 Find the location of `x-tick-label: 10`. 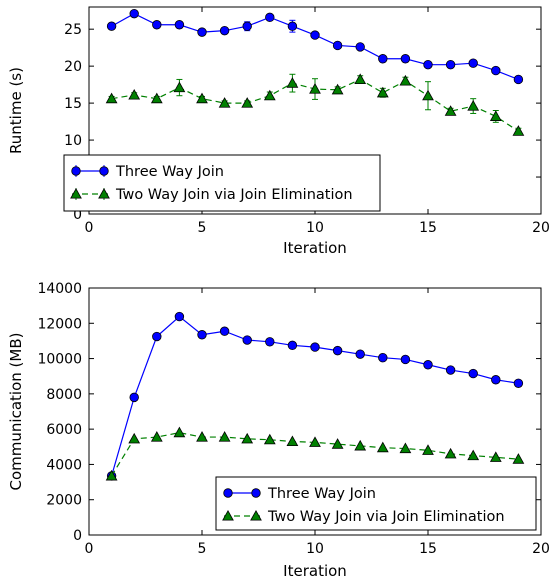

x-tick-label: 10 is located at coordinates (315, 228).